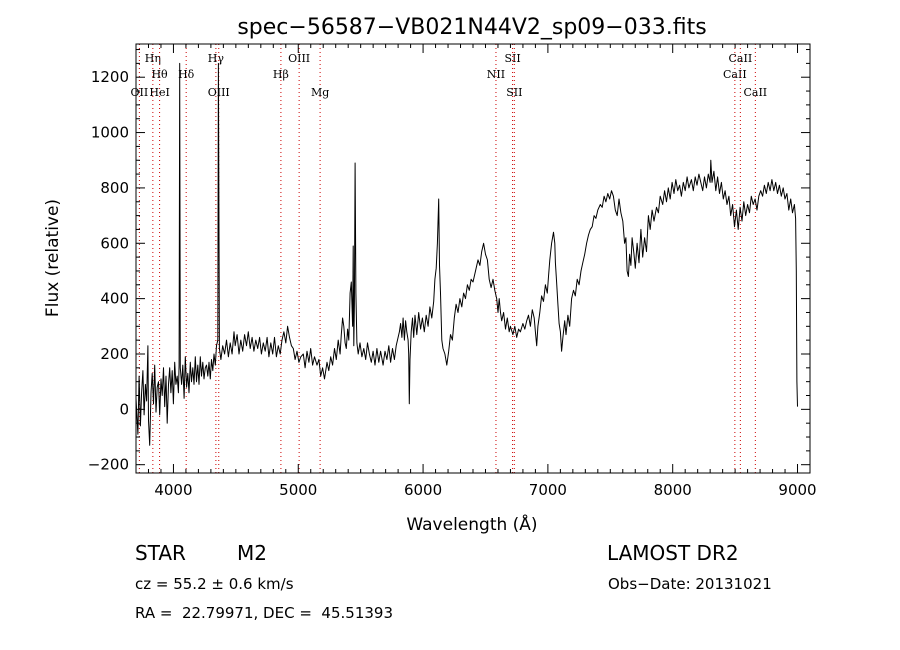 The width and height of the screenshot is (900, 650). What do you see at coordinates (159, 74) in the screenshot?
I see `line-label: Hθ` at bounding box center [159, 74].